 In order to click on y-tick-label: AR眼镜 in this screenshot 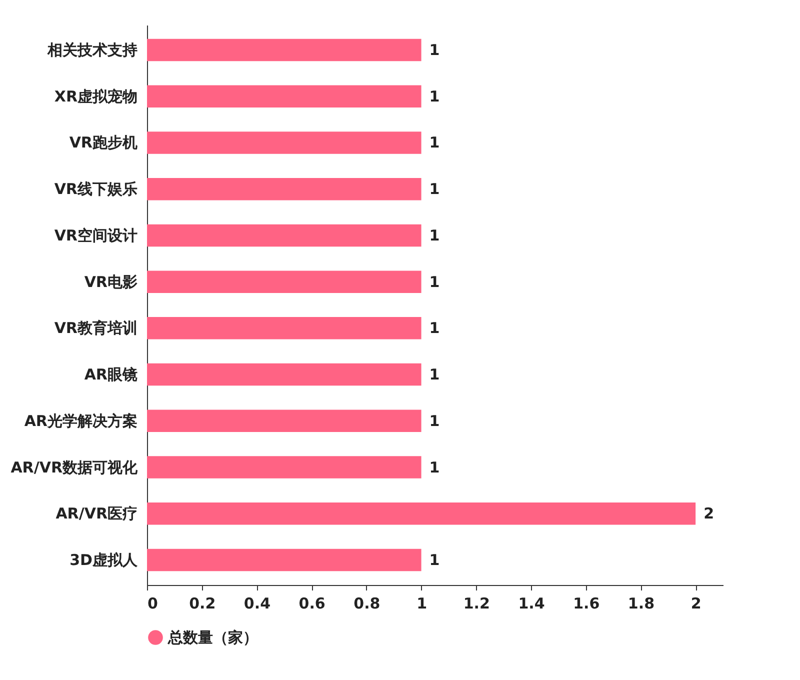, I will do `click(111, 375)`.